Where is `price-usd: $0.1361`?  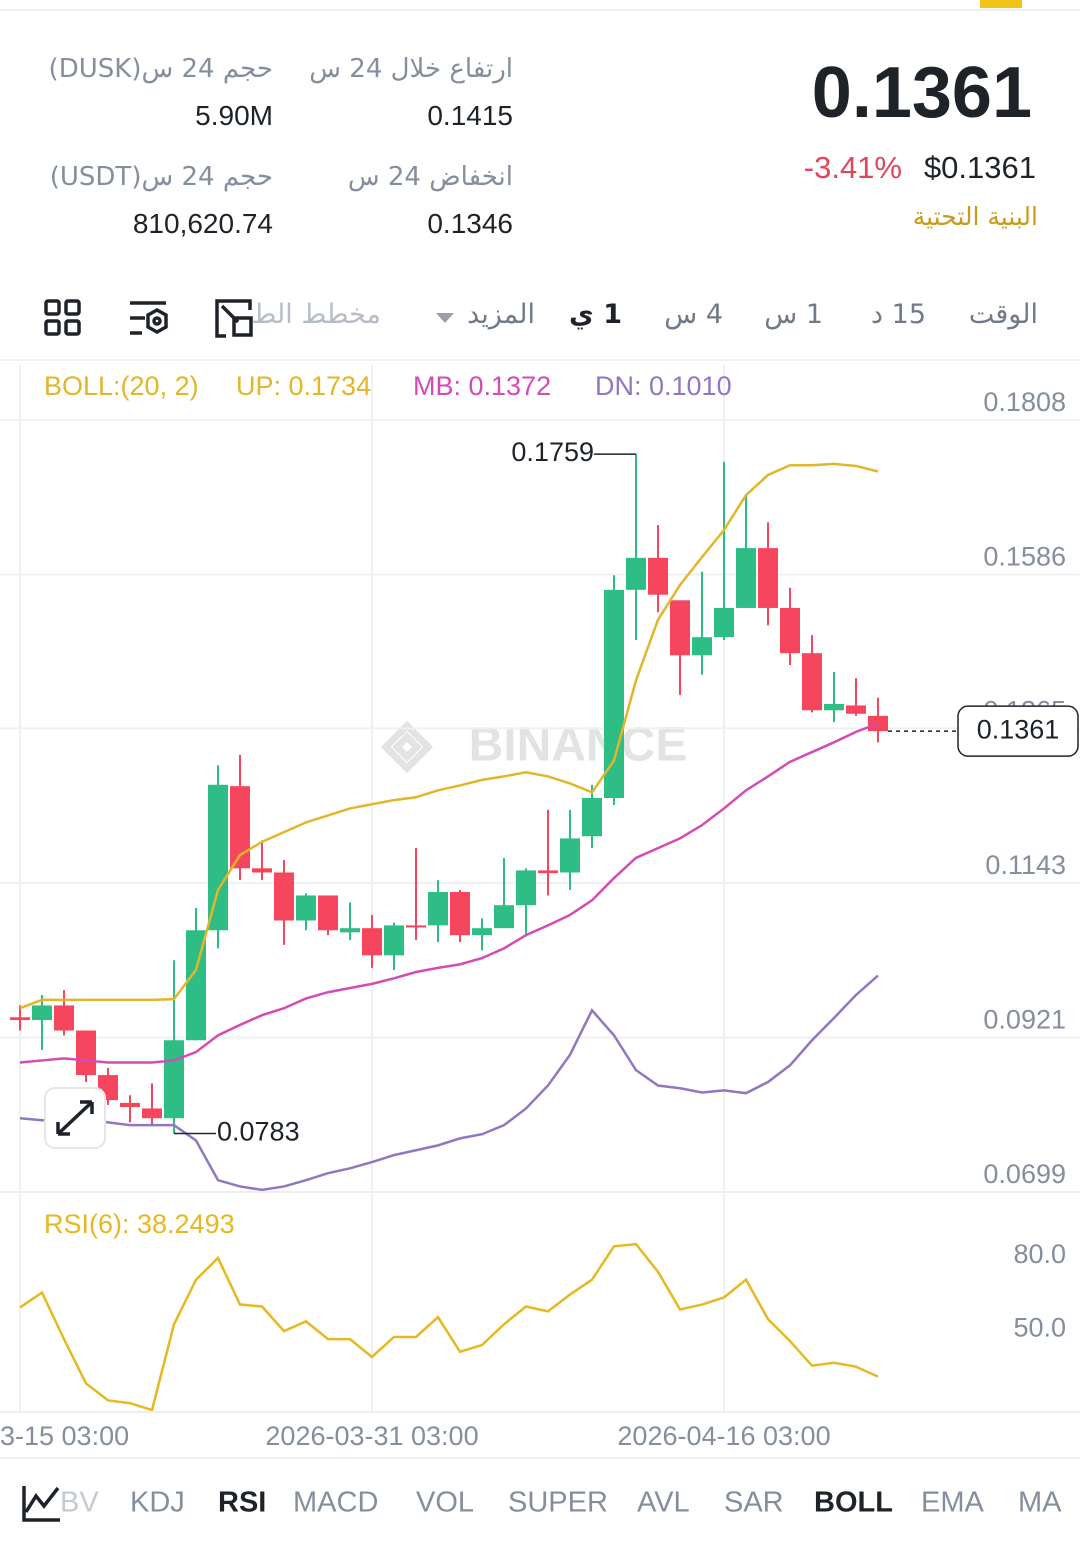 price-usd: $0.1361 is located at coordinates (979, 167).